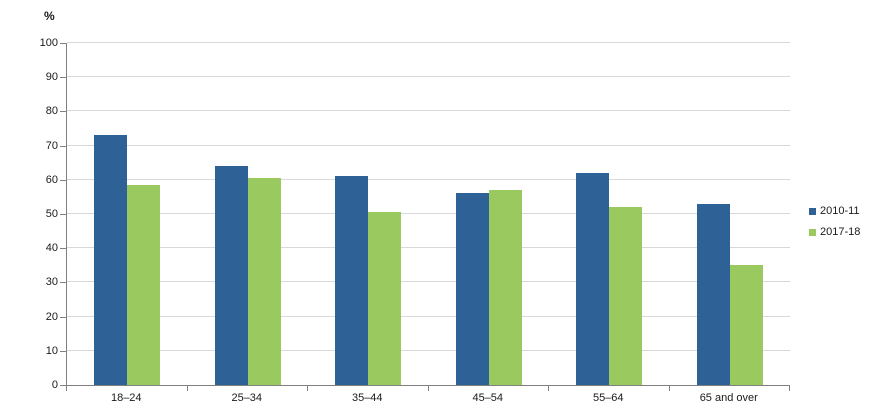 Image resolution: width=869 pixels, height=416 pixels. Describe the element at coordinates (746, 325) in the screenshot. I see `bar-2017-18-65-and-over` at that location.